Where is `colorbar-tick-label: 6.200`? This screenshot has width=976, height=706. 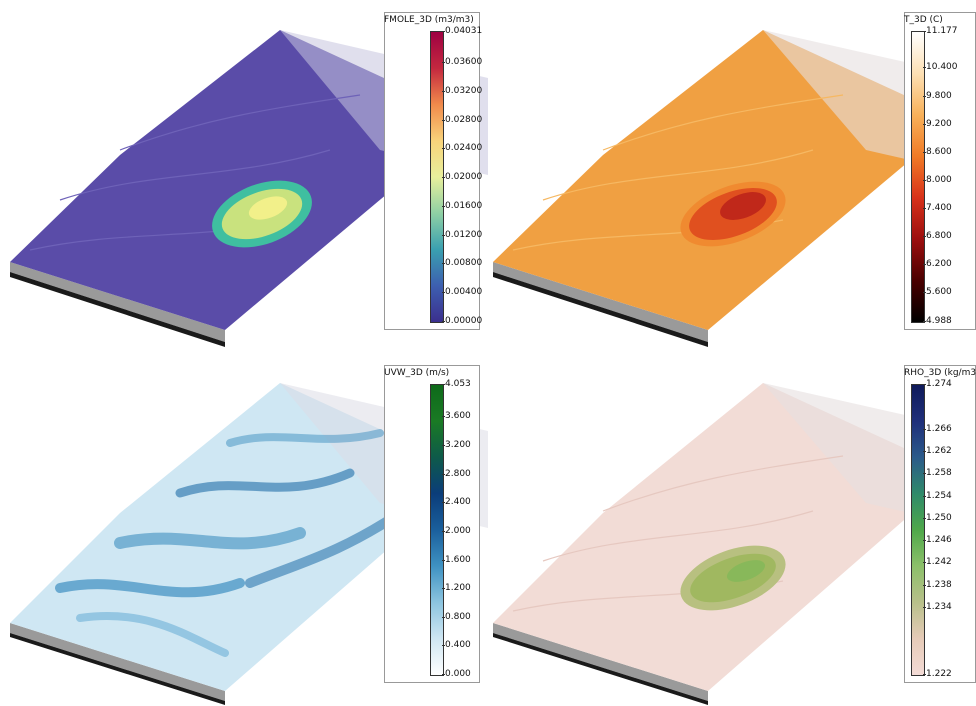 colorbar-tick-label: 6.200 is located at coordinates (937, 264).